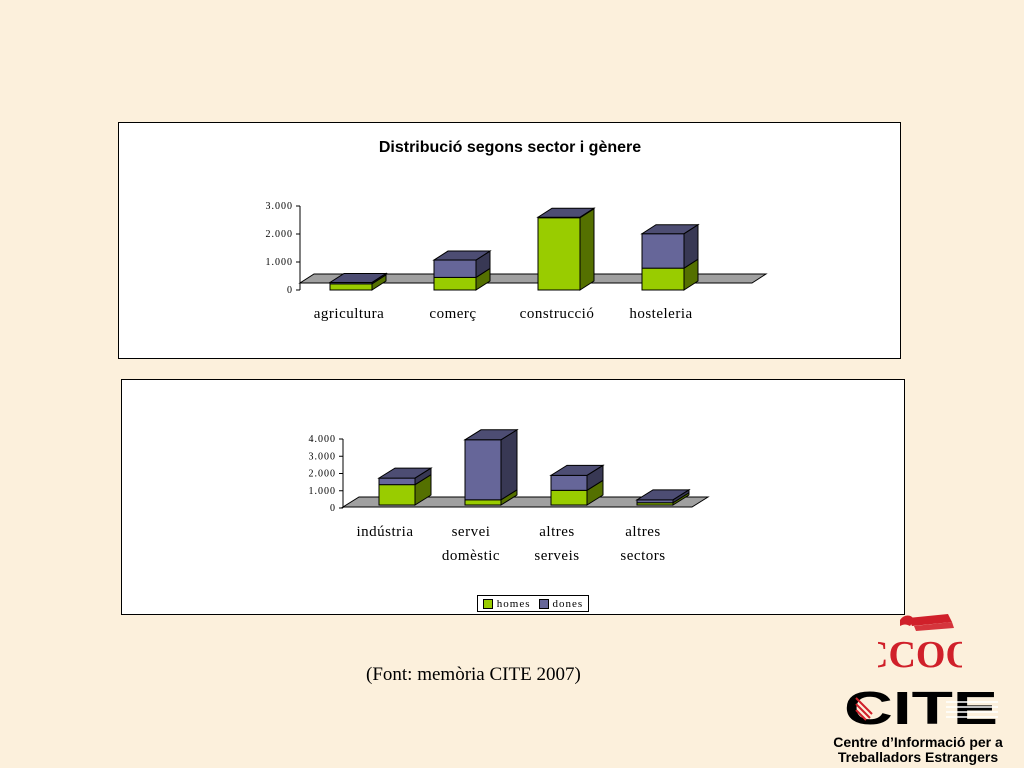 The image size is (1024, 768). Describe the element at coordinates (510, 147) in the screenshot. I see `chart1-title: Distribució segons sector i gènere` at that location.